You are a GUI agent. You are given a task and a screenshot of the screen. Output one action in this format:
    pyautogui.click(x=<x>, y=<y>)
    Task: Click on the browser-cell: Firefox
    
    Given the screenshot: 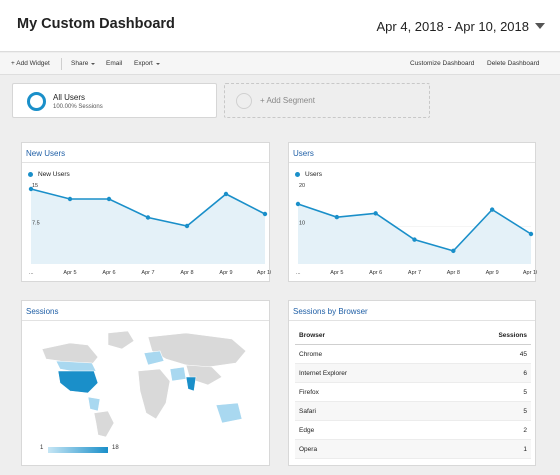 What is the action you would take?
    pyautogui.click(x=309, y=392)
    